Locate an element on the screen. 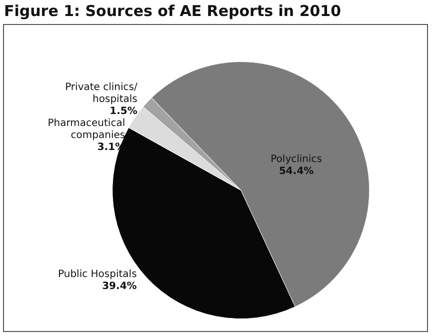 The width and height of the screenshot is (433, 336). slice-label: Polyclinics is located at coordinates (296, 159).